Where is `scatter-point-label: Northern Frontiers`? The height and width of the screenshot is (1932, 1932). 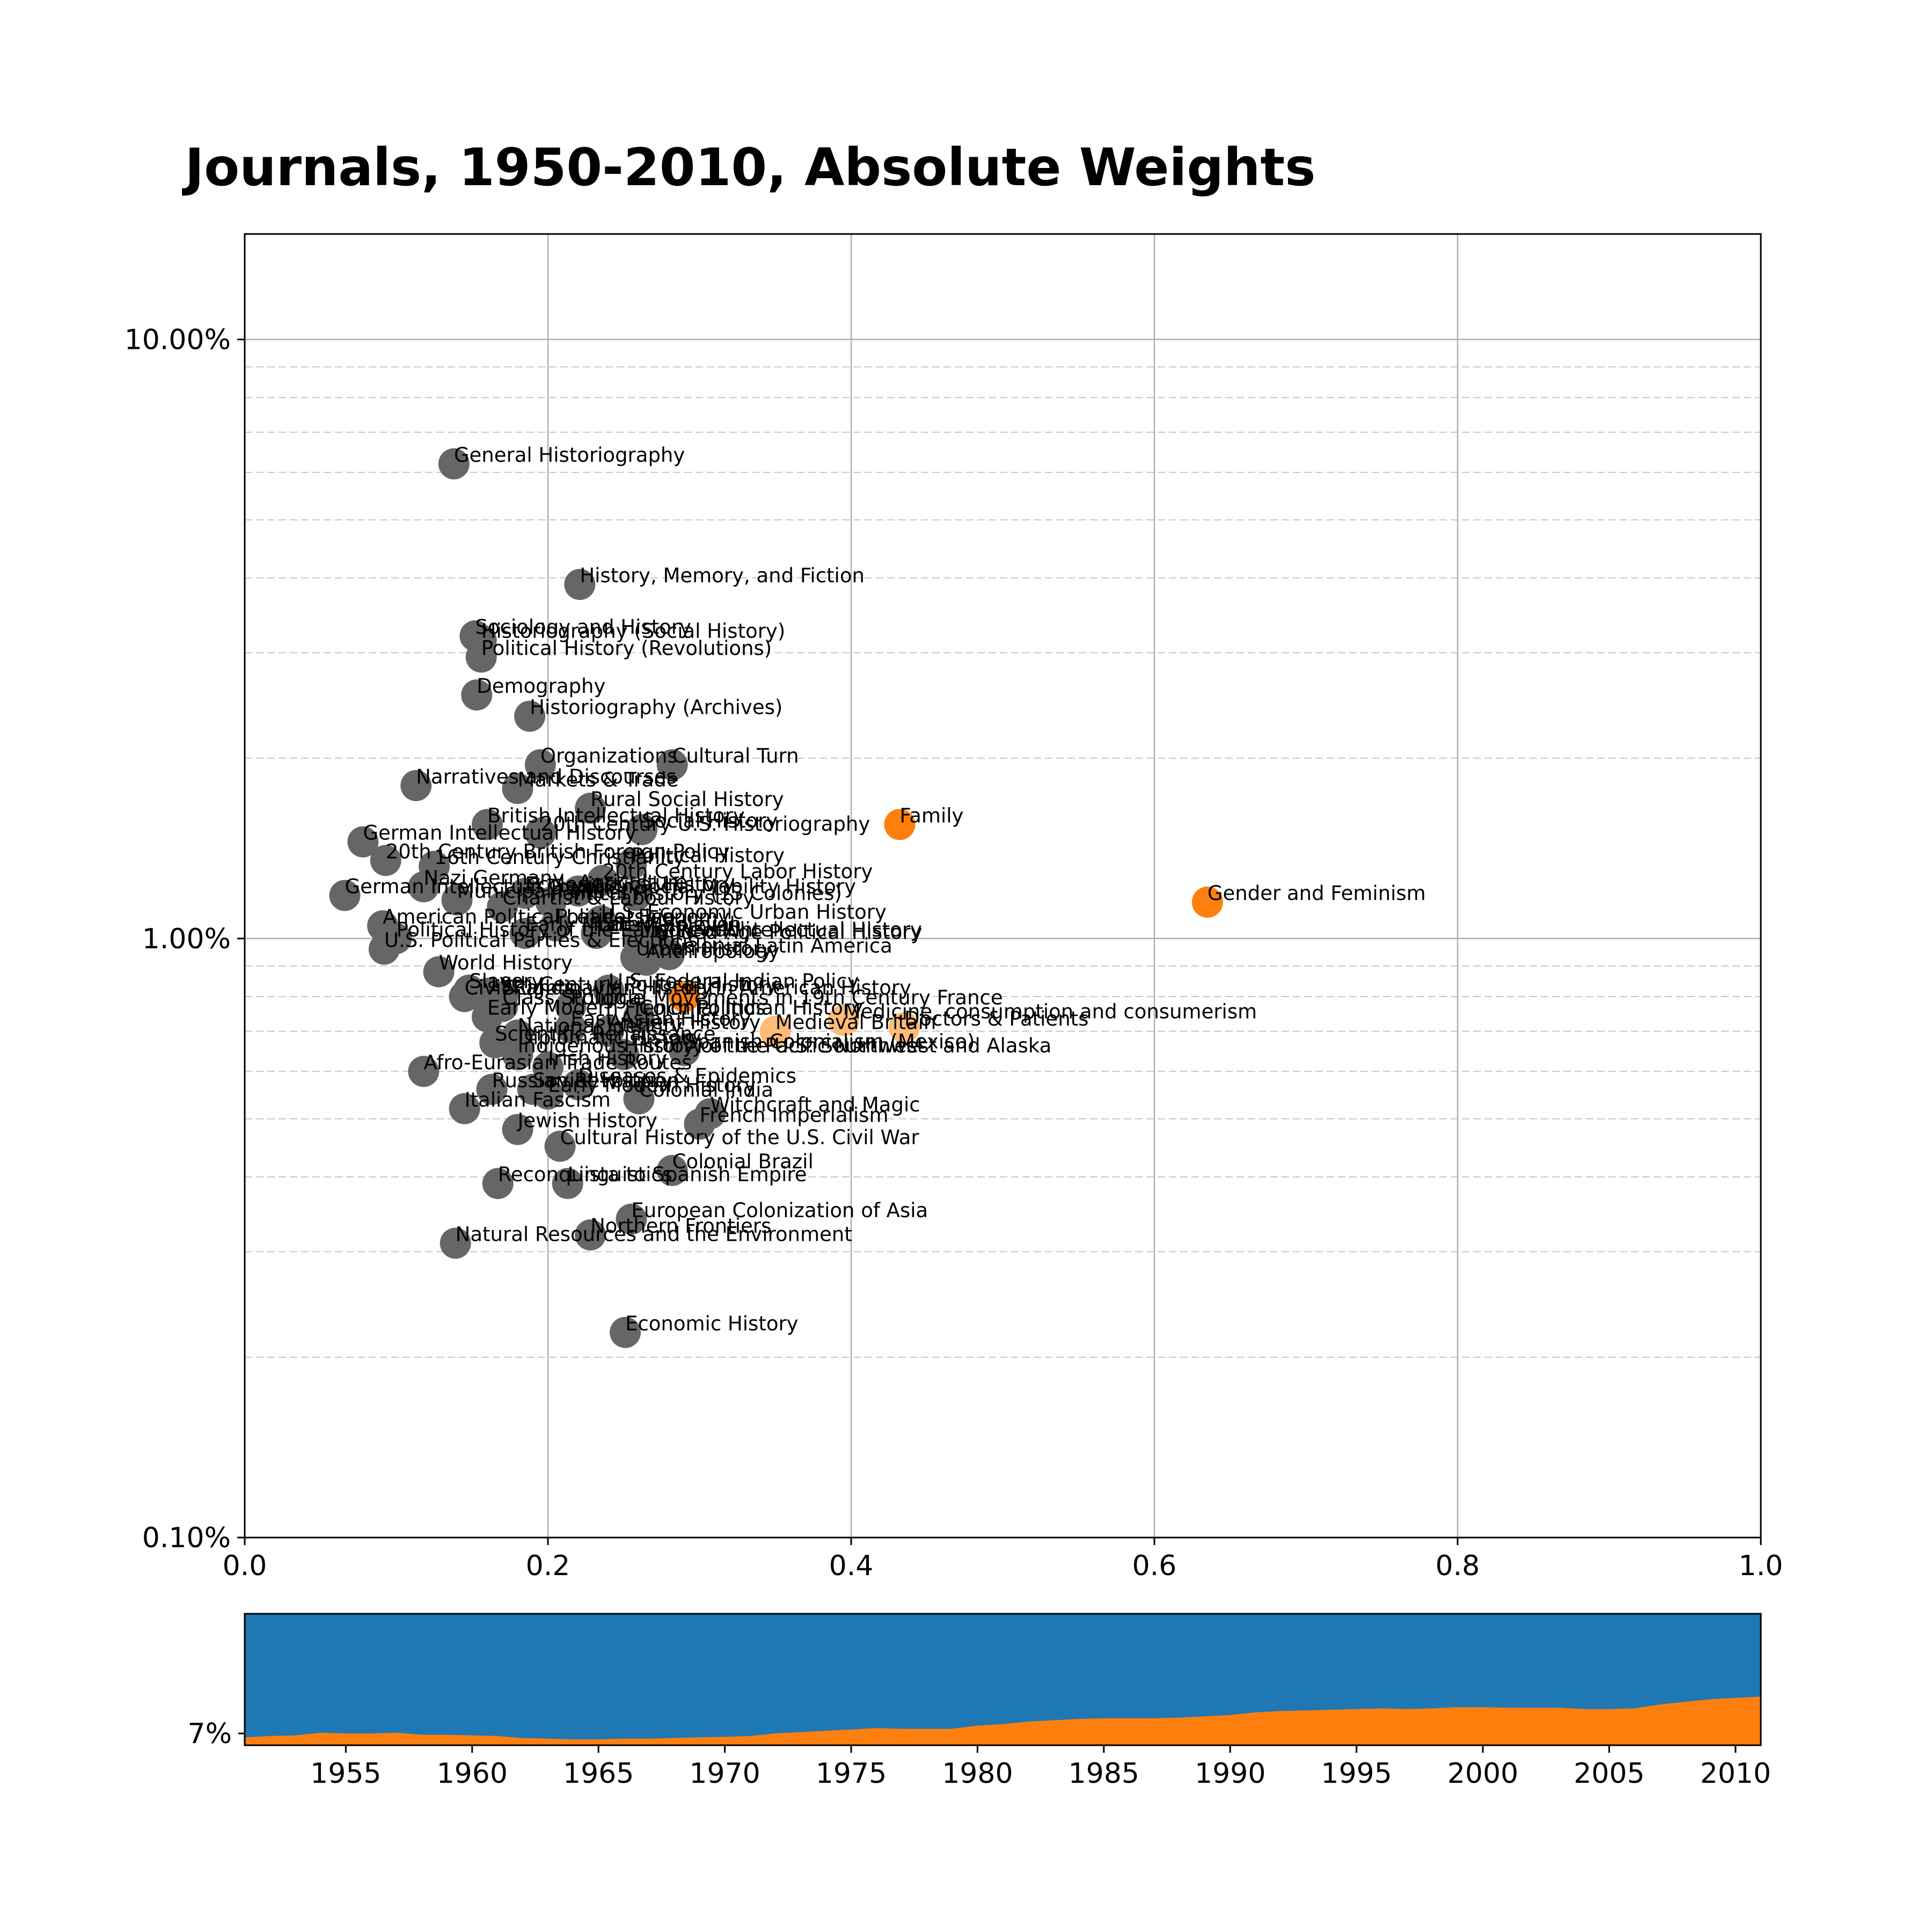
scatter-point-label: Northern Frontiers is located at coordinates (680, 1226).